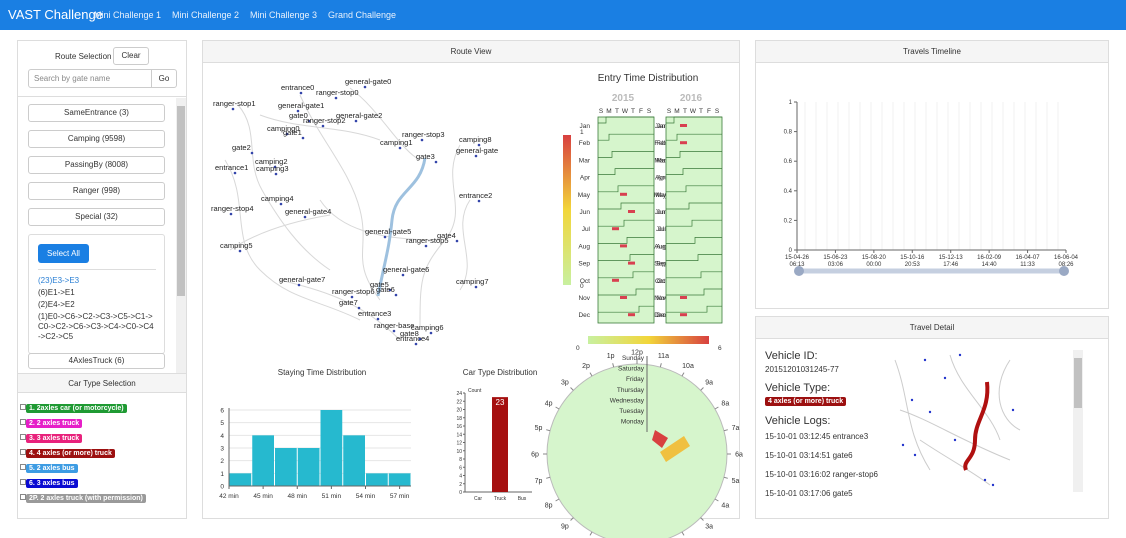 The image size is (1126, 538). Describe the element at coordinates (663, 356) in the screenshot. I see `hour-label: 11a` at that location.